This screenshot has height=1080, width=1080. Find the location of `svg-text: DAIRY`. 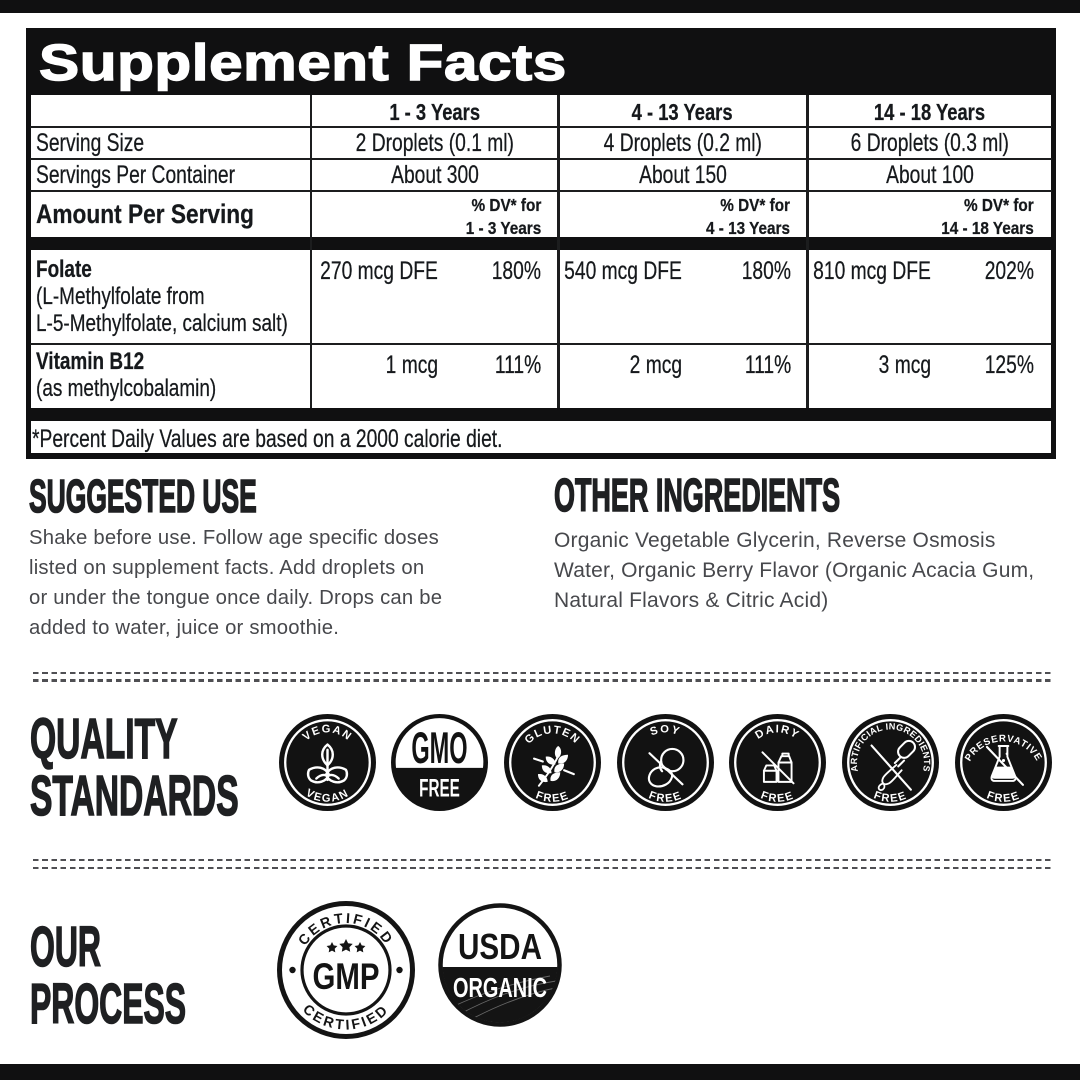

svg-text: DAIRY is located at coordinates (777, 732).